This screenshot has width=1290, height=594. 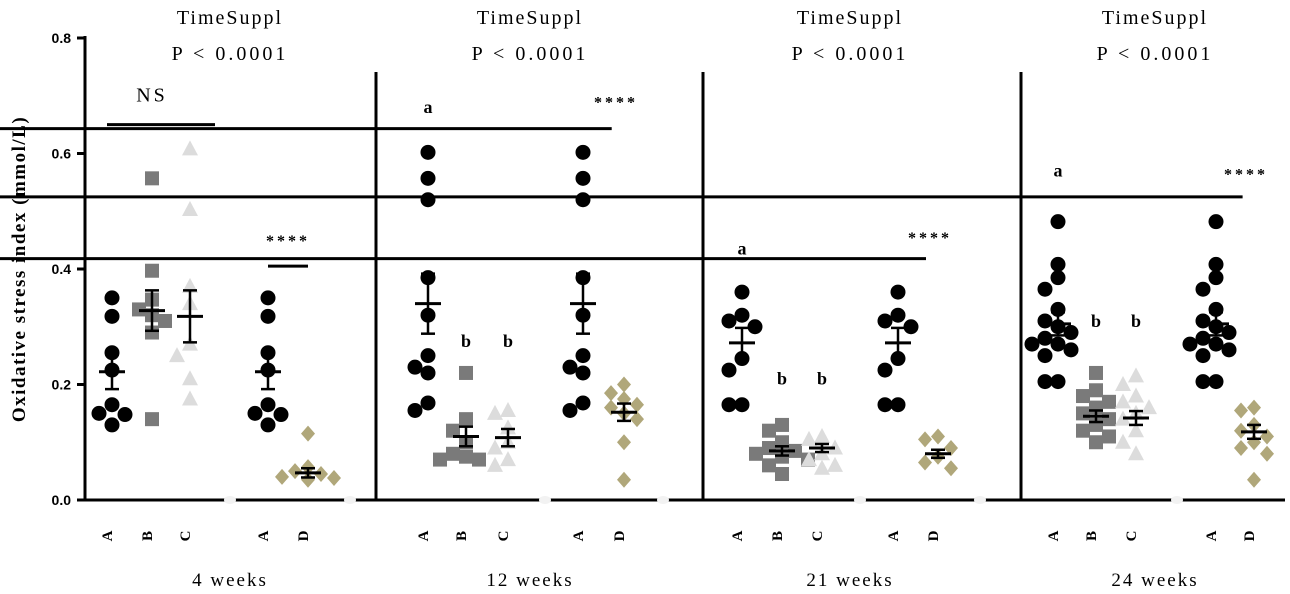 I want to click on y-tick-label: 0.8, so click(x=62, y=38).